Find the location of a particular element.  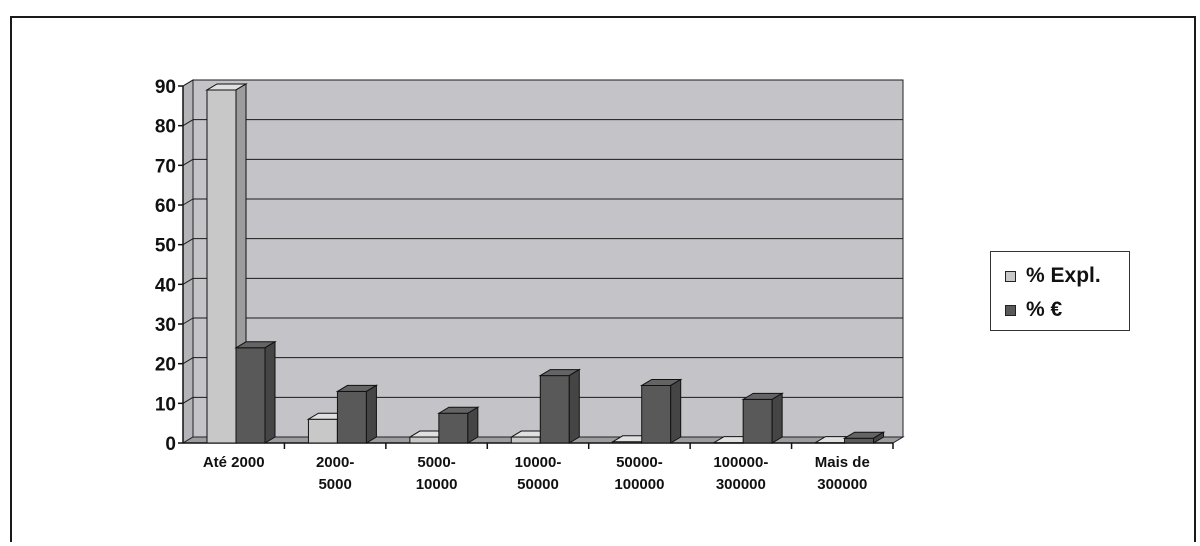

x-category-label: 10000 is located at coordinates (437, 484).